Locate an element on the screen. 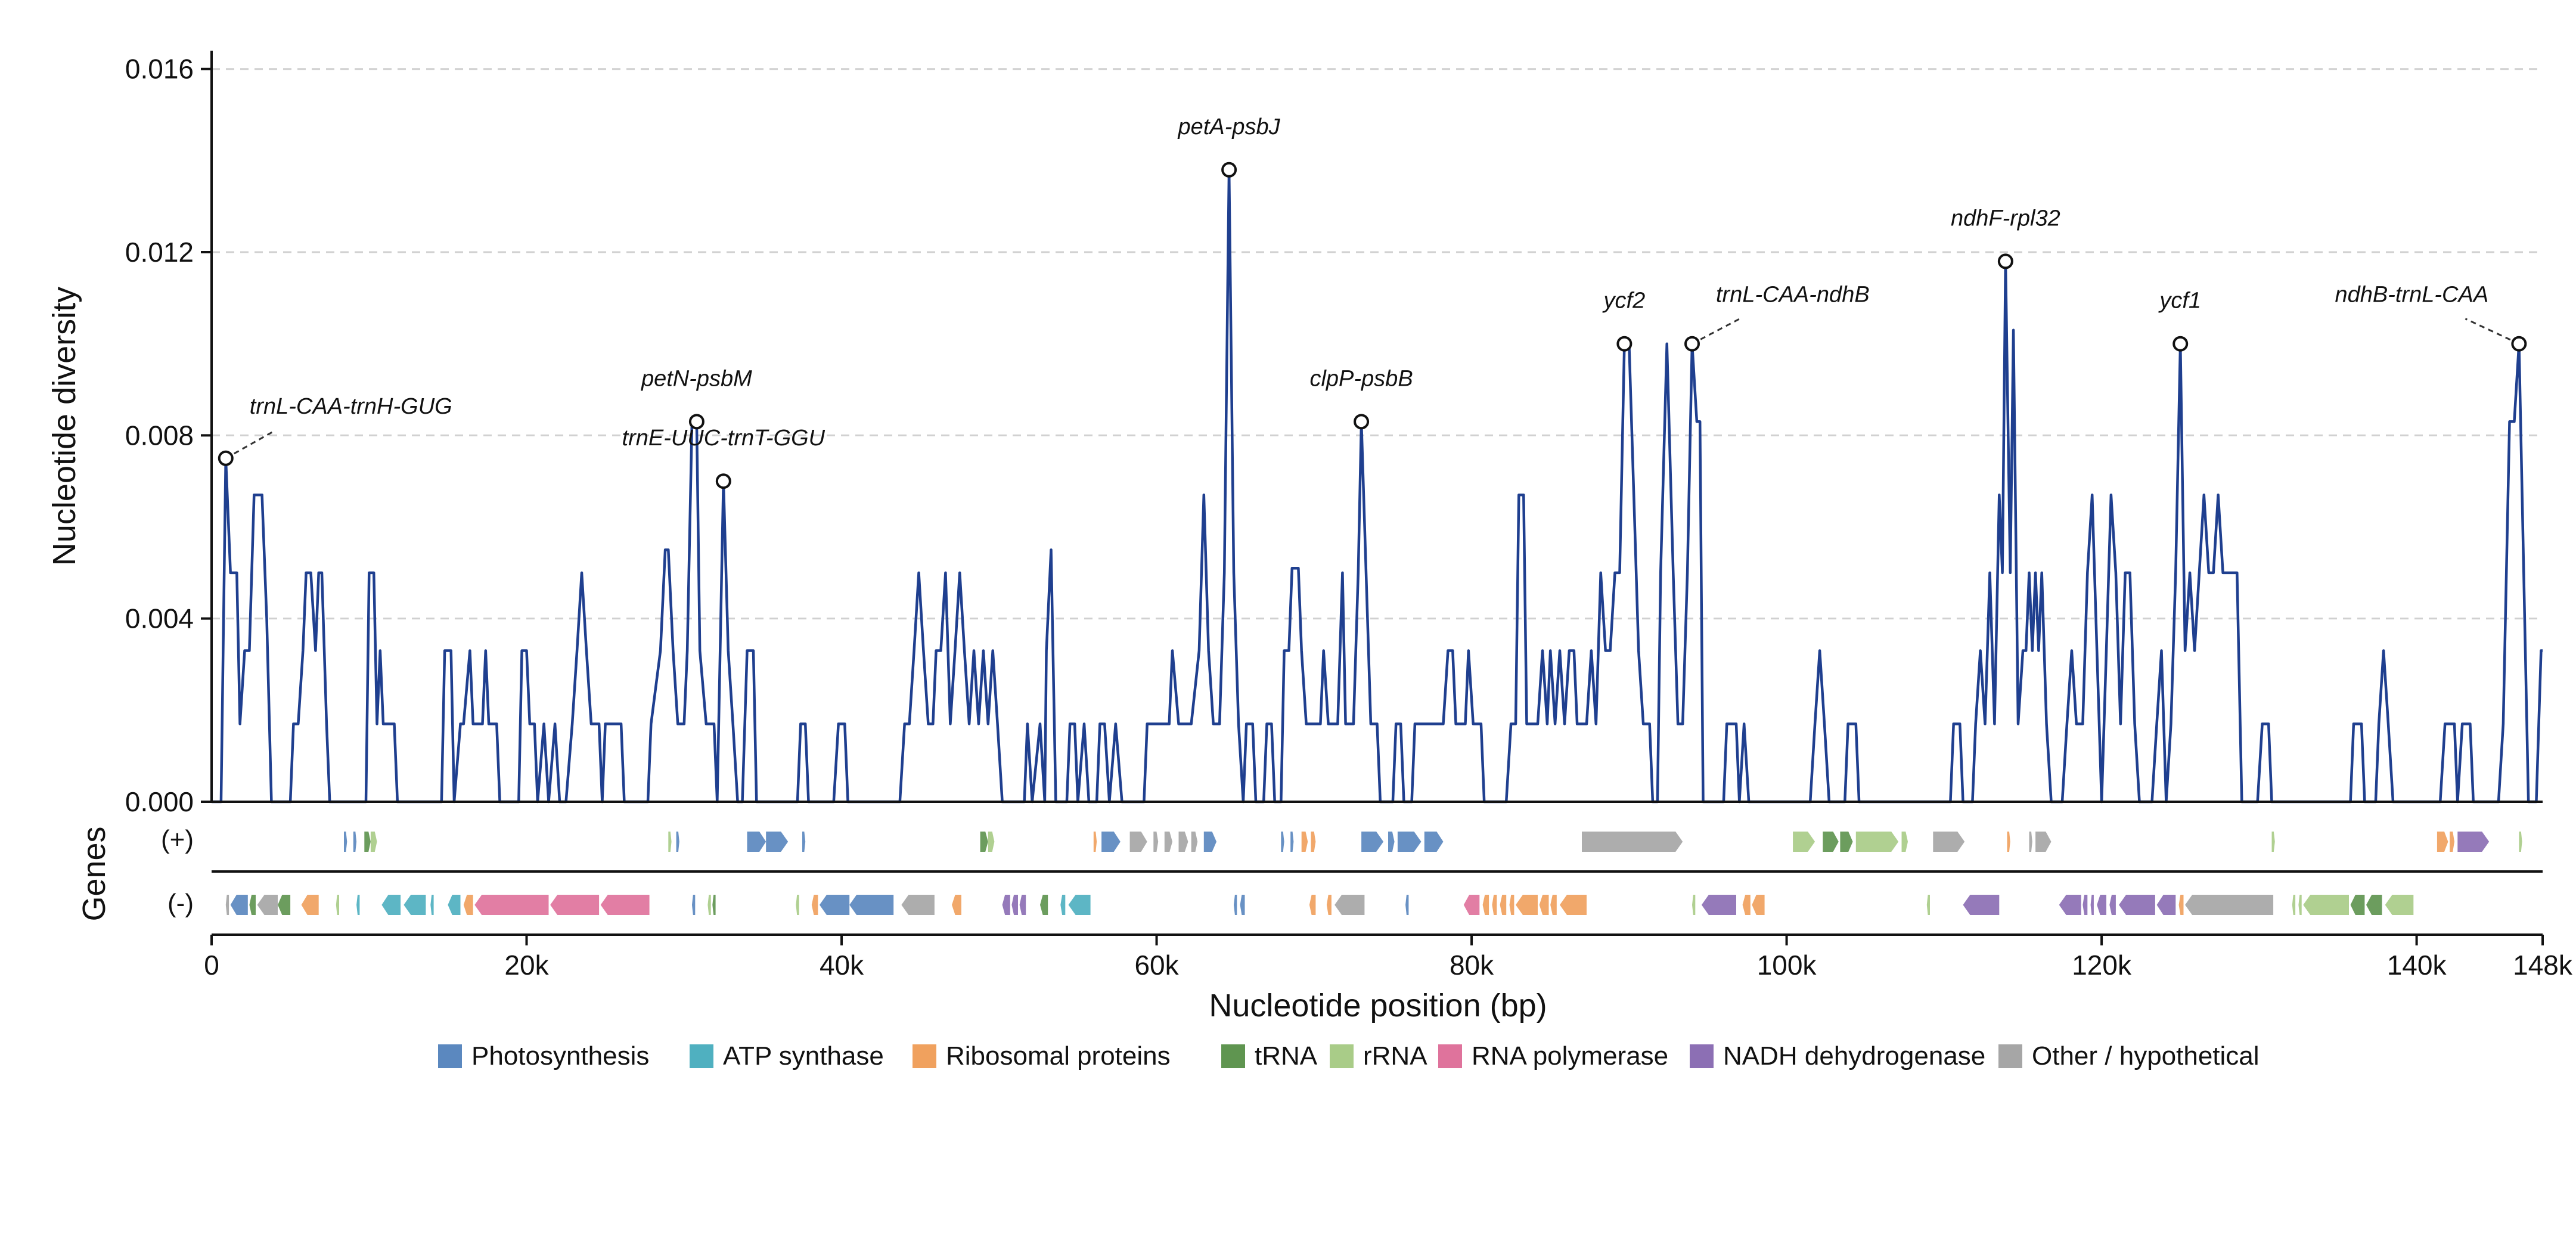  x-tick-label: 140k is located at coordinates (2417, 965).